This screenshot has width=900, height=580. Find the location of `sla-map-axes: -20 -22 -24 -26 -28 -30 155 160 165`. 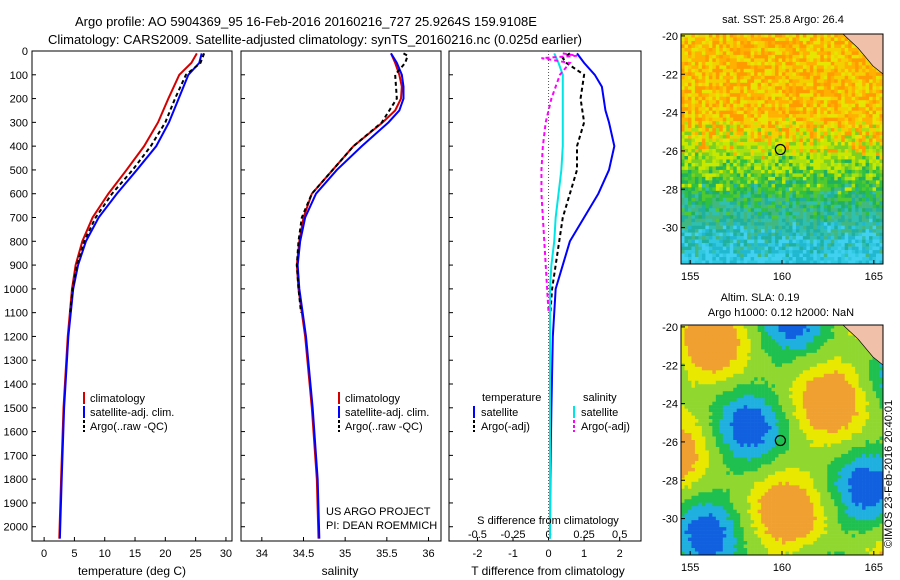

sla-map-axes: -20 -22 -24 -26 -28 -30 155 160 165 is located at coordinates (772, 448).